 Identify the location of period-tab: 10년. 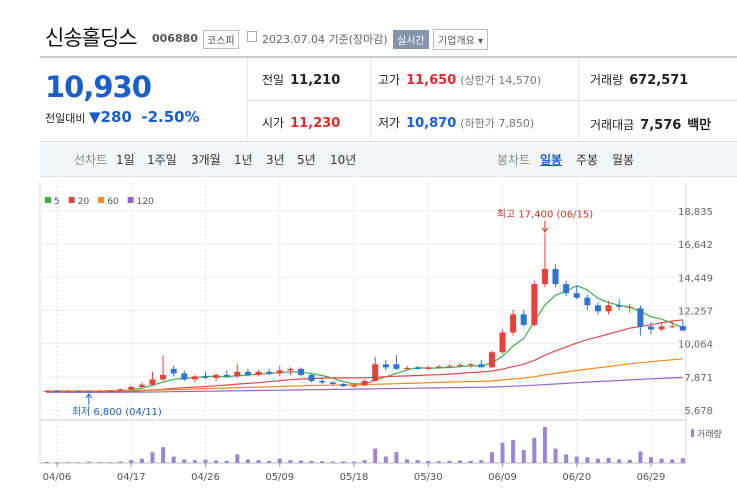
(343, 160).